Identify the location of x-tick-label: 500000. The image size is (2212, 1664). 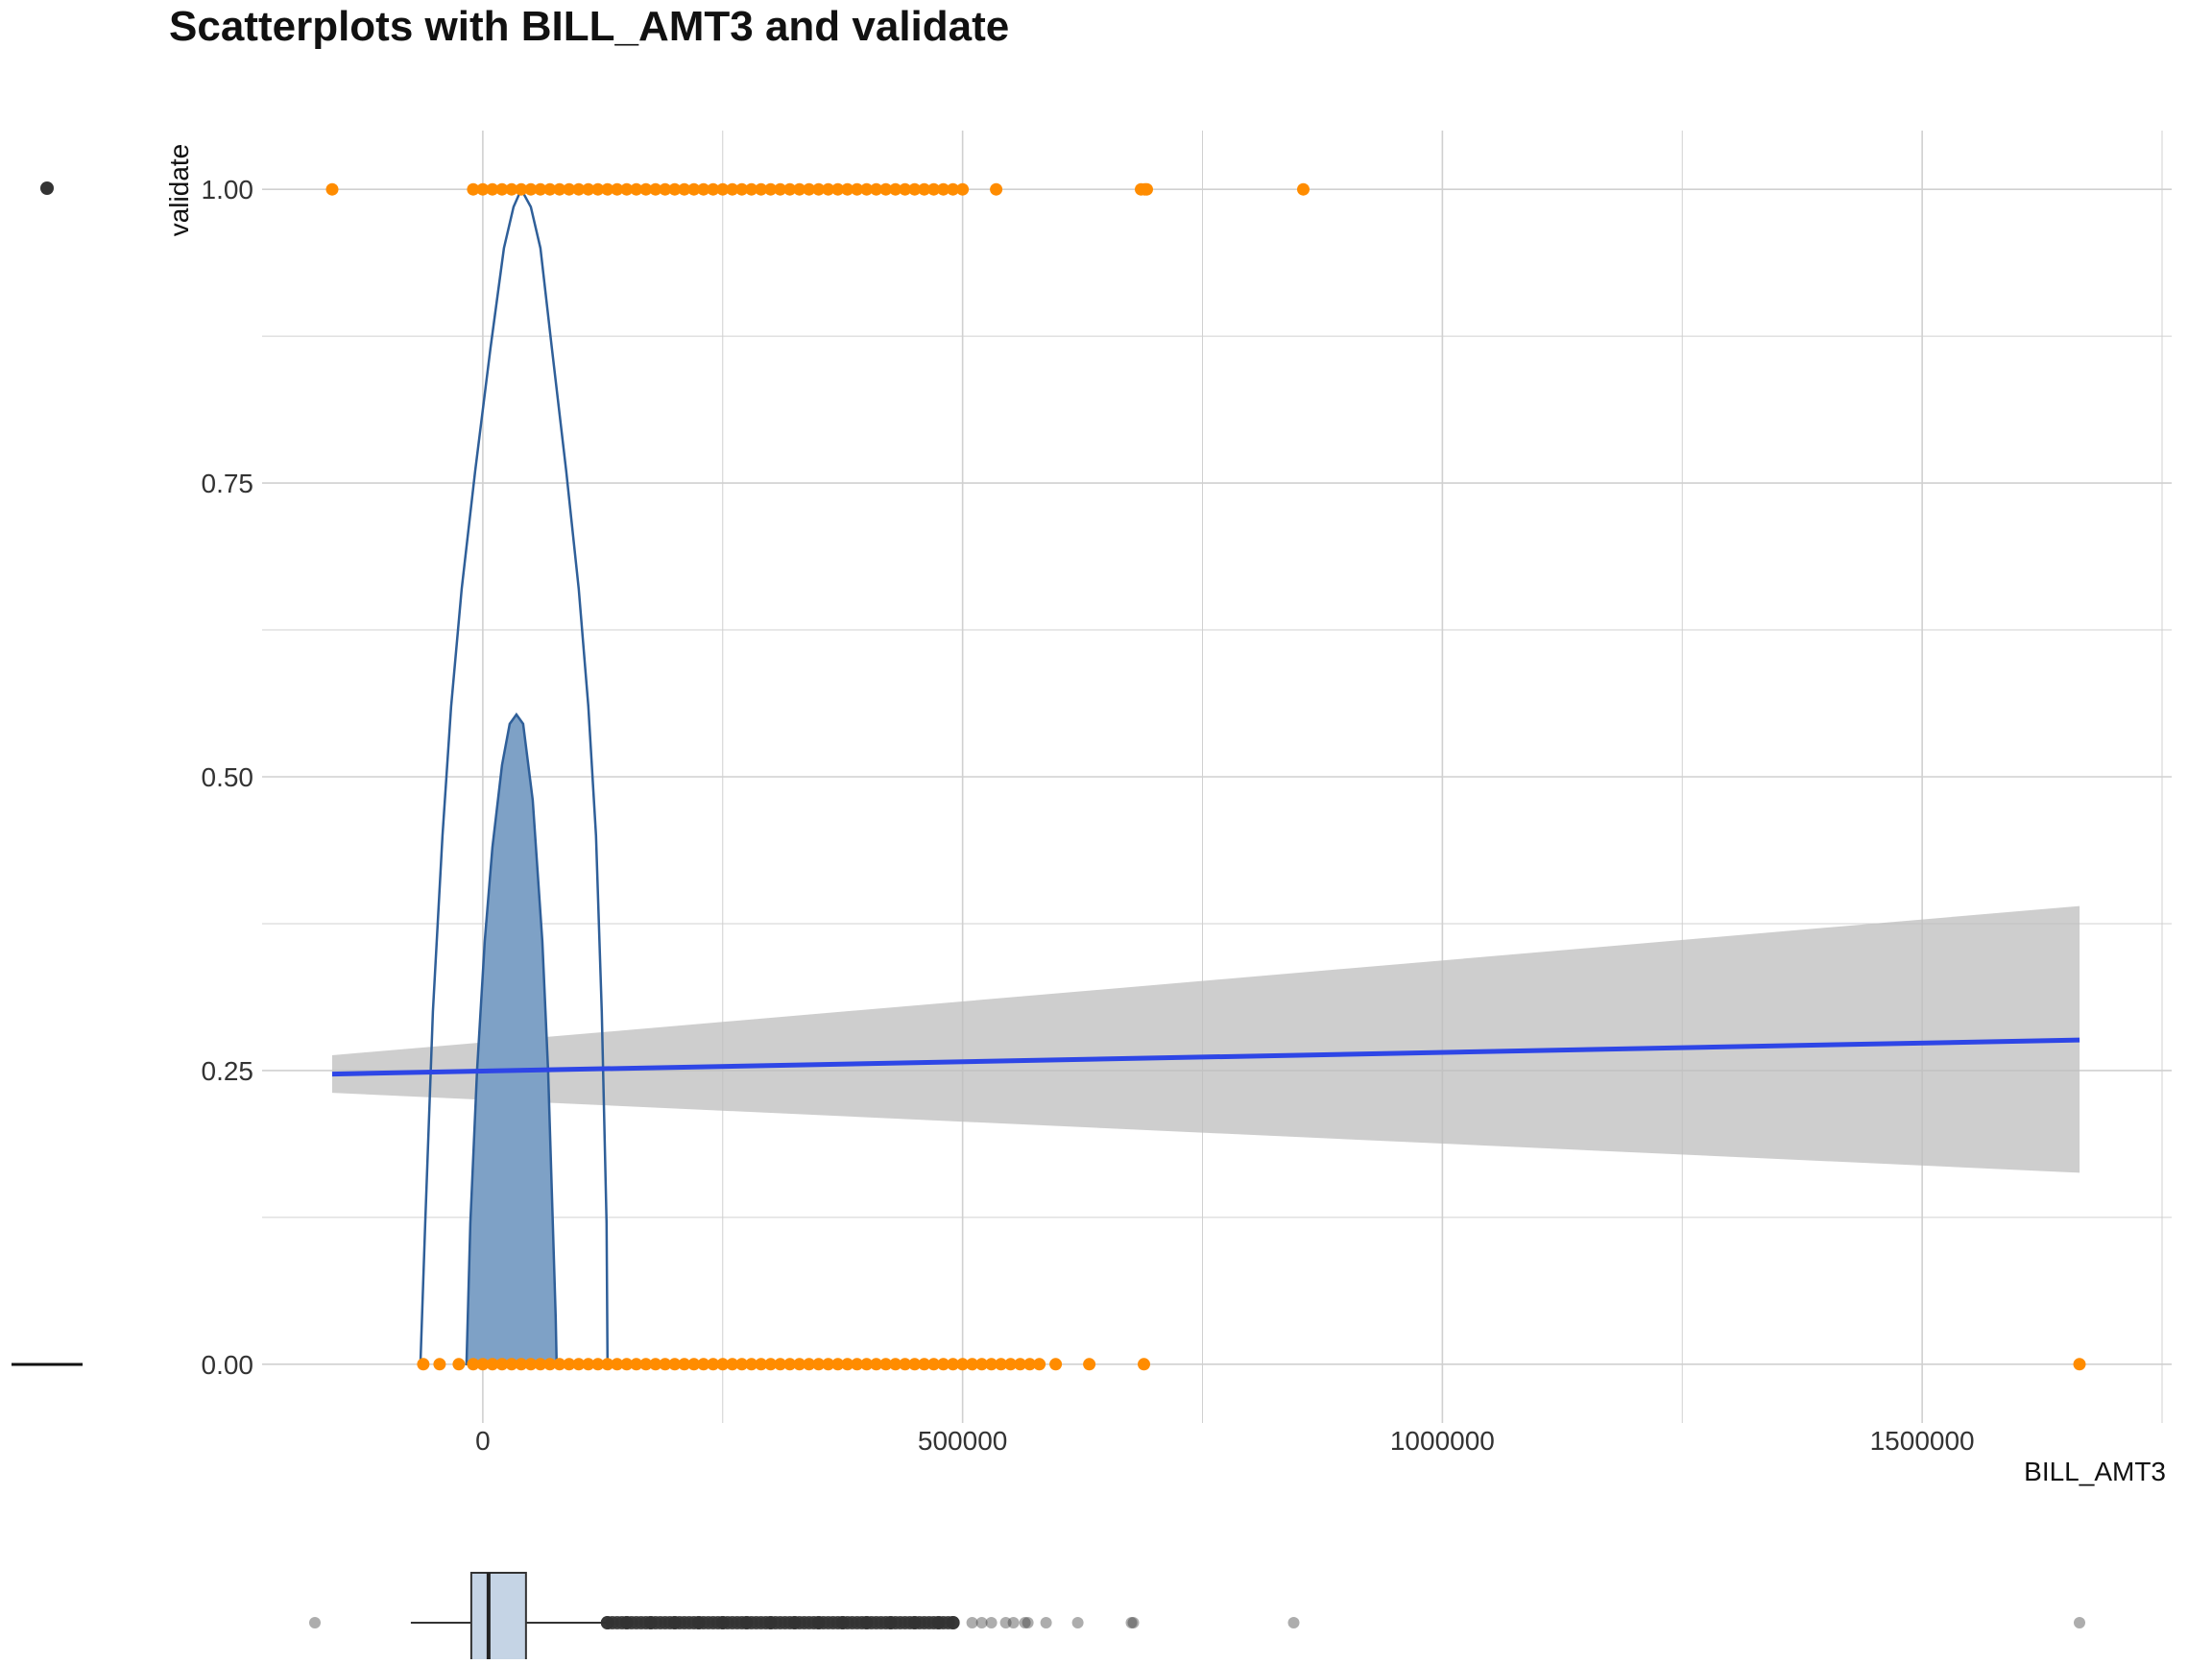
(962, 1441).